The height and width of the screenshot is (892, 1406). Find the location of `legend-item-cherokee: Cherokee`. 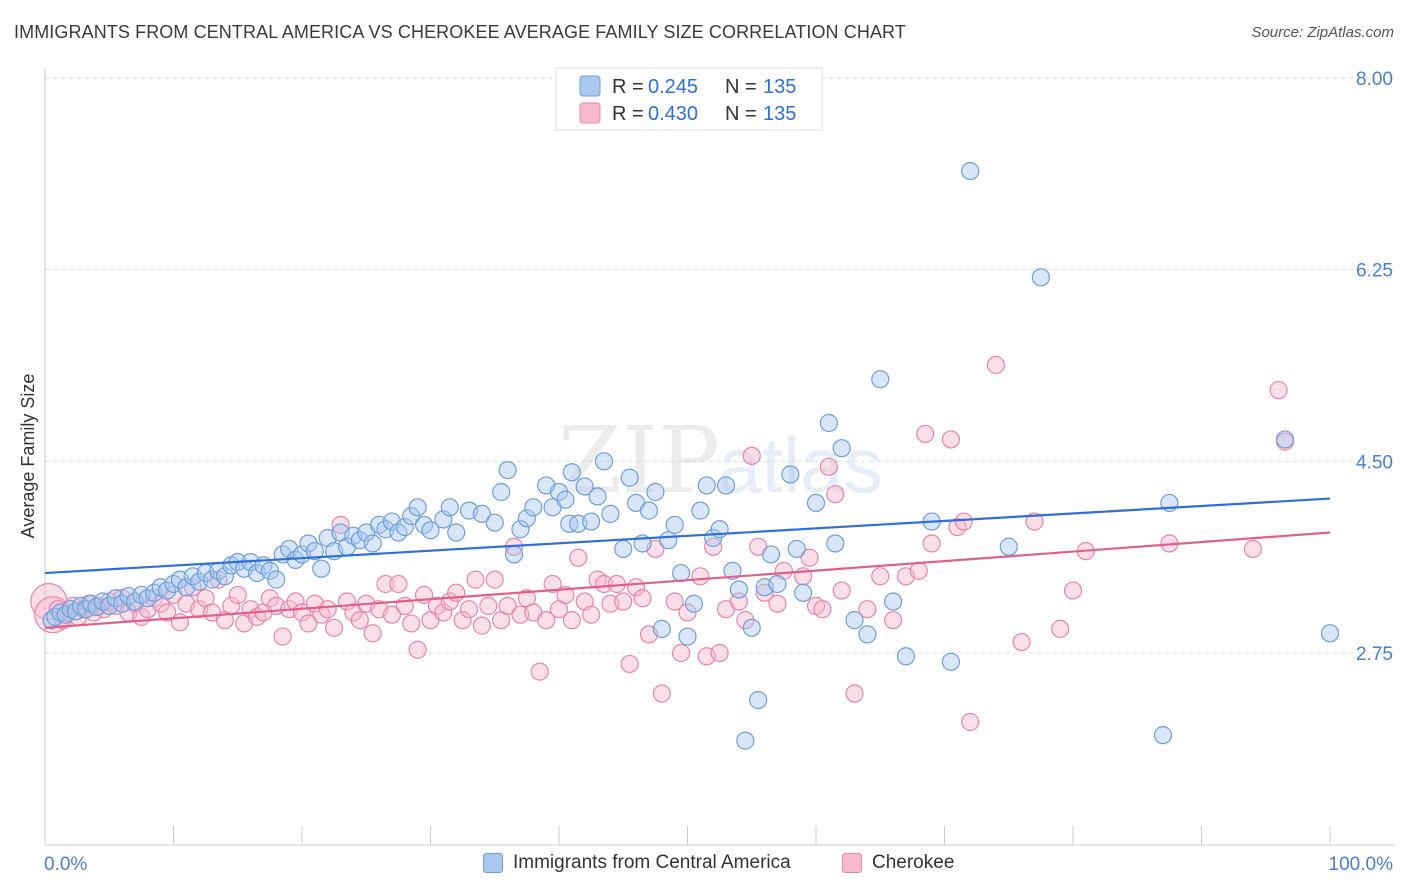

legend-item-cherokee: Cherokee is located at coordinates (898, 863).